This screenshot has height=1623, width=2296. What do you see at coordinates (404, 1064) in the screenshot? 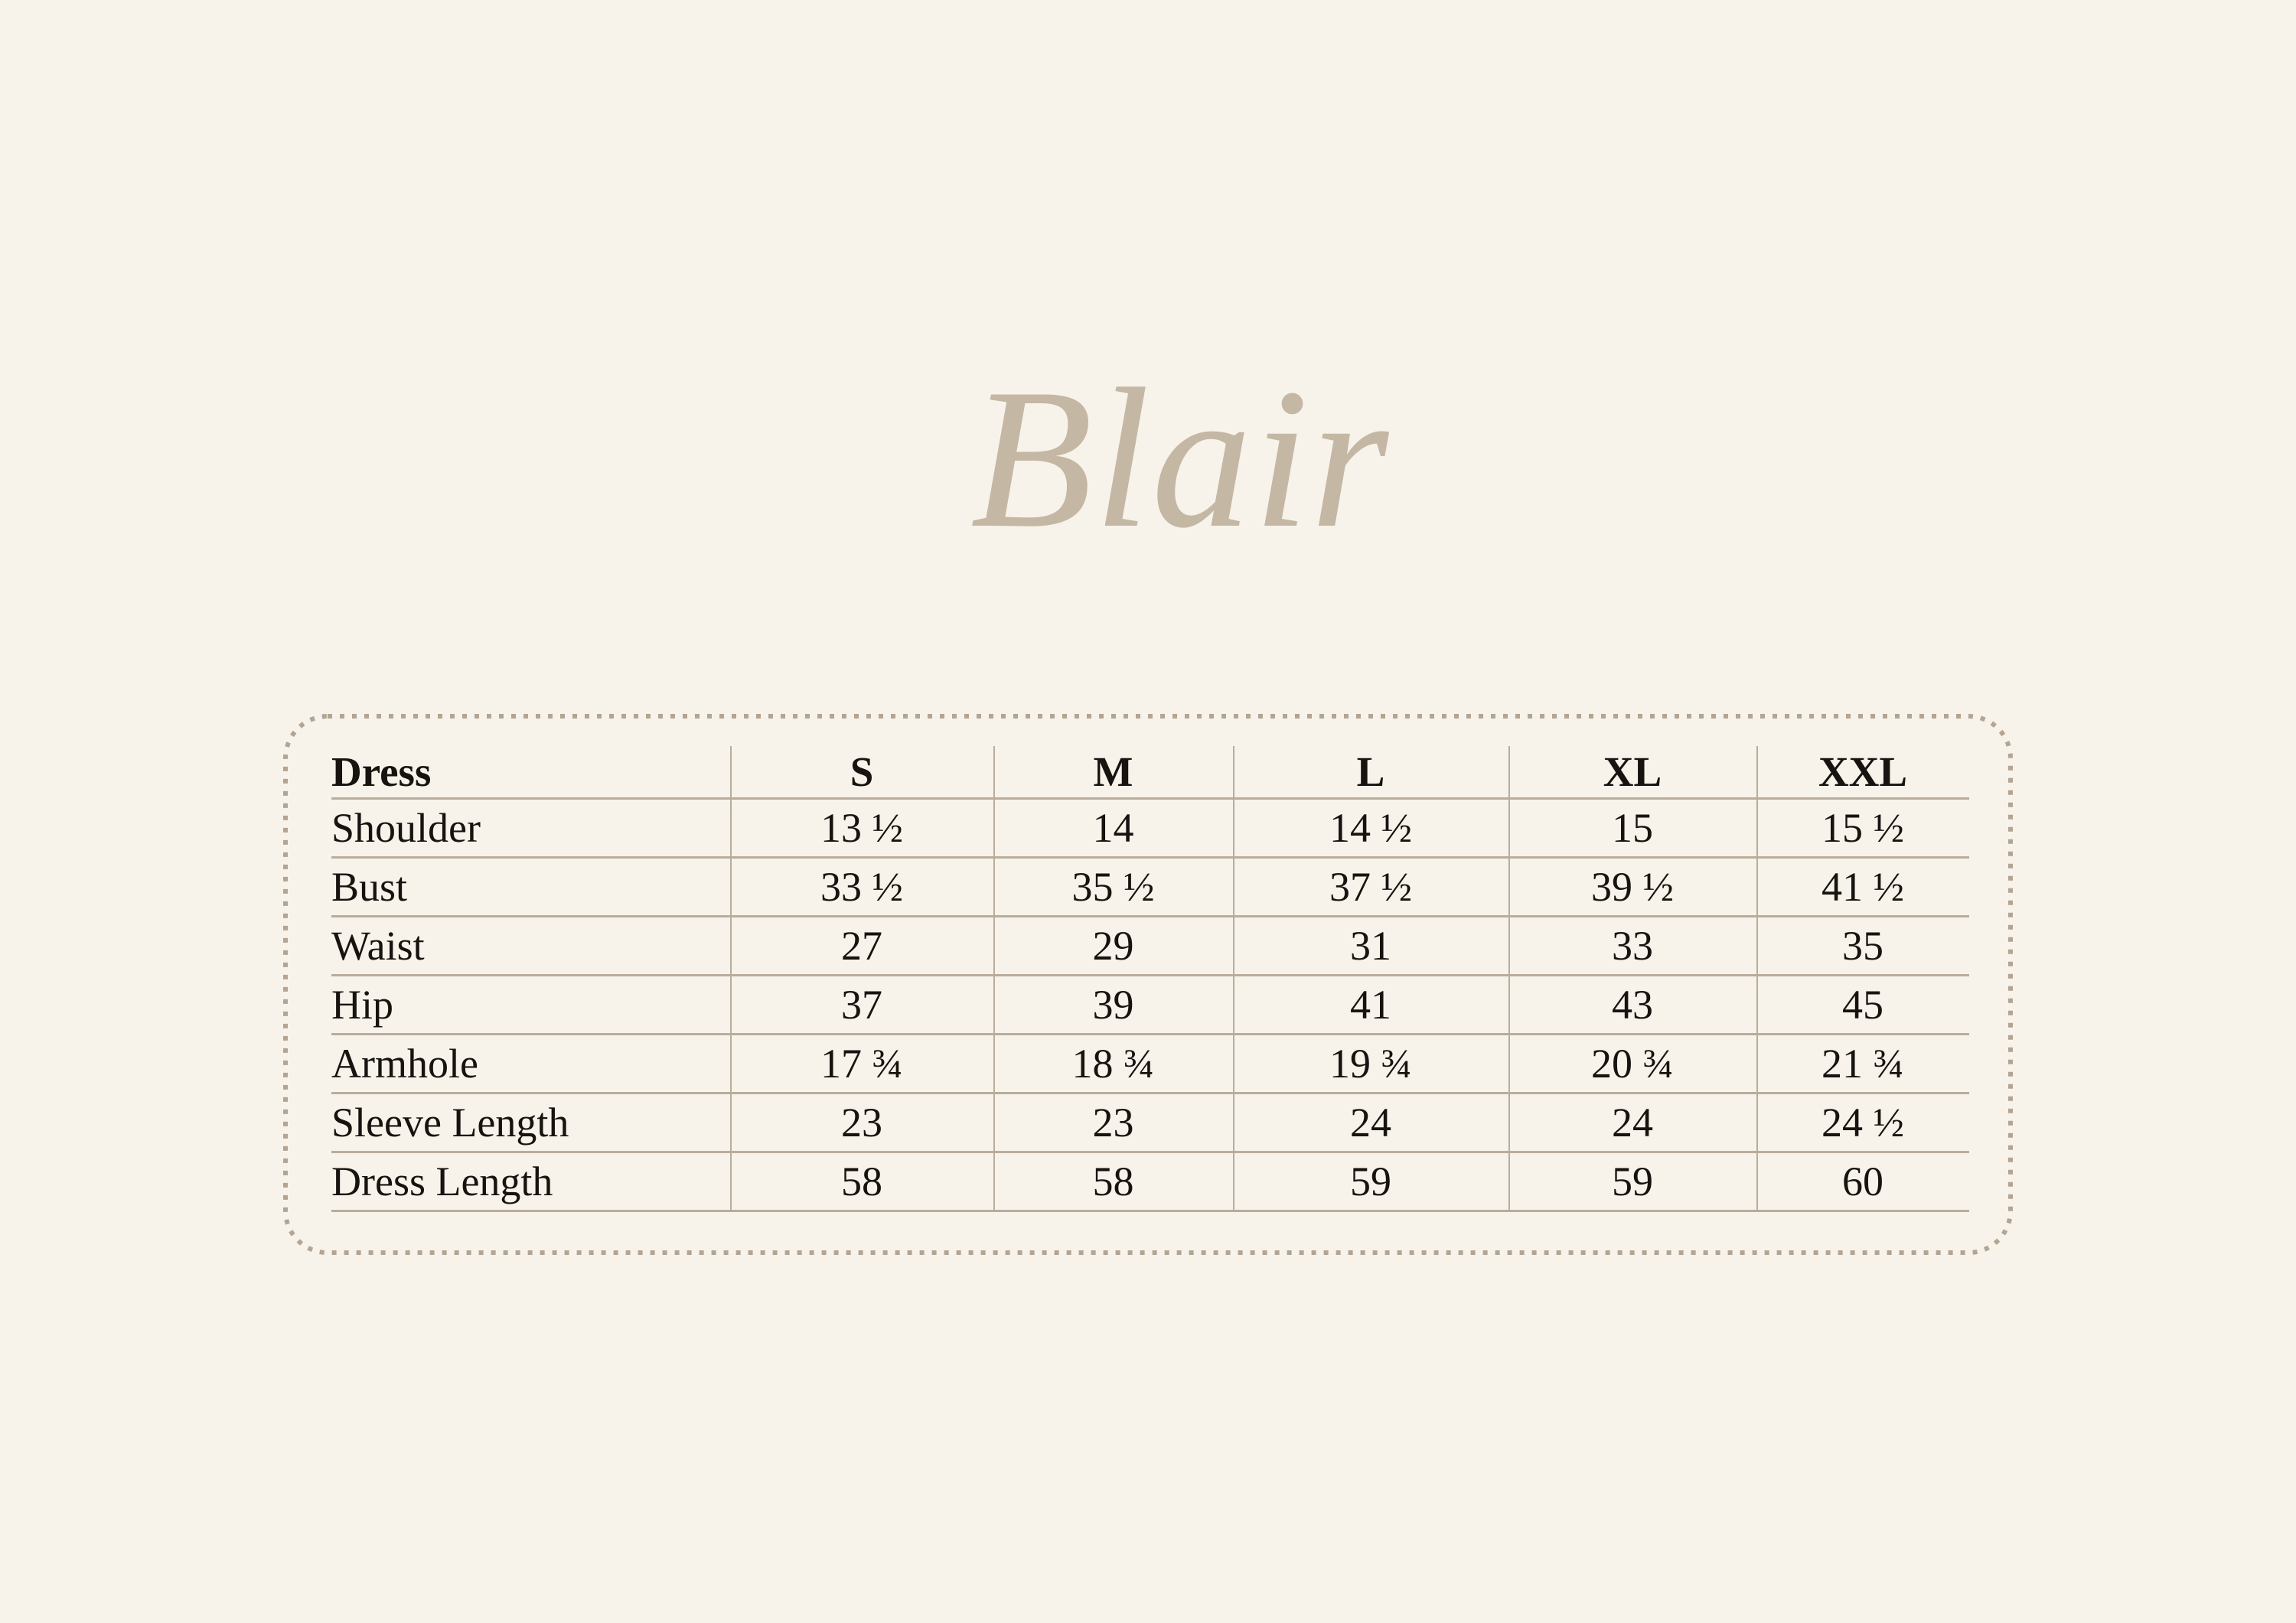
I see `row-label: Armhole` at bounding box center [404, 1064].